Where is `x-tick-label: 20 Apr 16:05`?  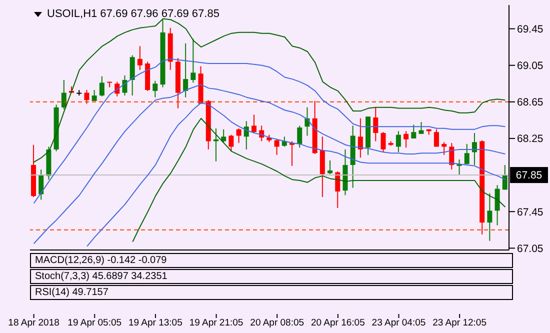 x-tick-label: 20 Apr 16:05 is located at coordinates (337, 323).